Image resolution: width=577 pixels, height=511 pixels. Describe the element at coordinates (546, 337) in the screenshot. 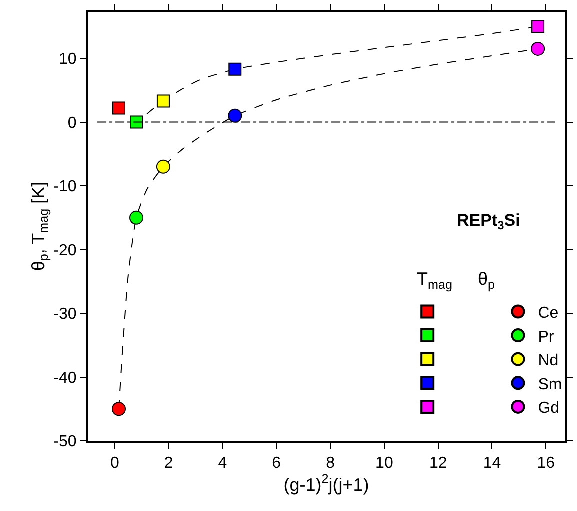

I see `legend-label: Pr` at that location.